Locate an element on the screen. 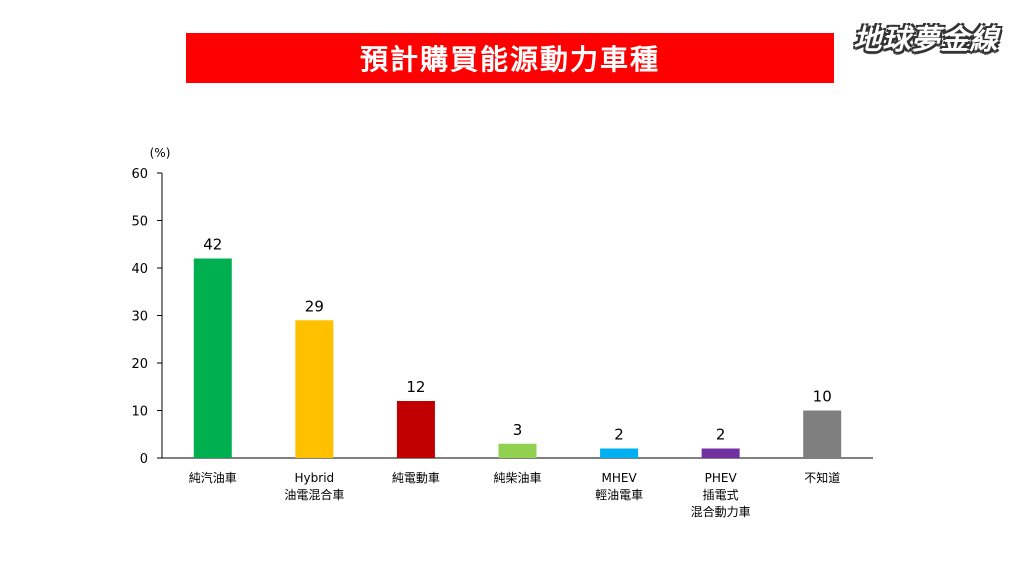 The height and width of the screenshot is (576, 1024). category-label: 純汽油車 is located at coordinates (213, 477).